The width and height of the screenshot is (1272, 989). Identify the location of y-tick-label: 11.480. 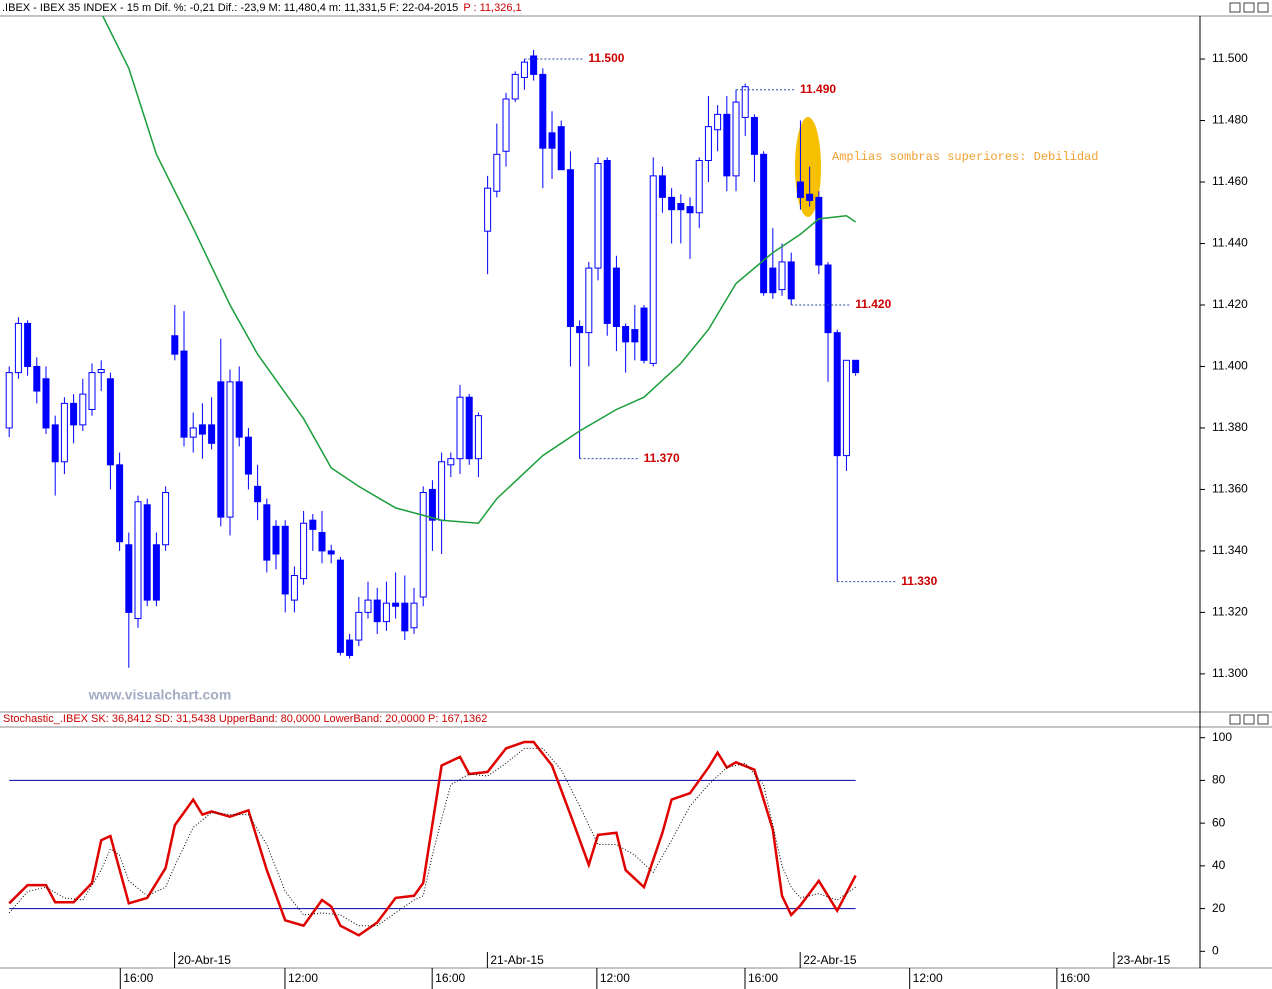
(1230, 120).